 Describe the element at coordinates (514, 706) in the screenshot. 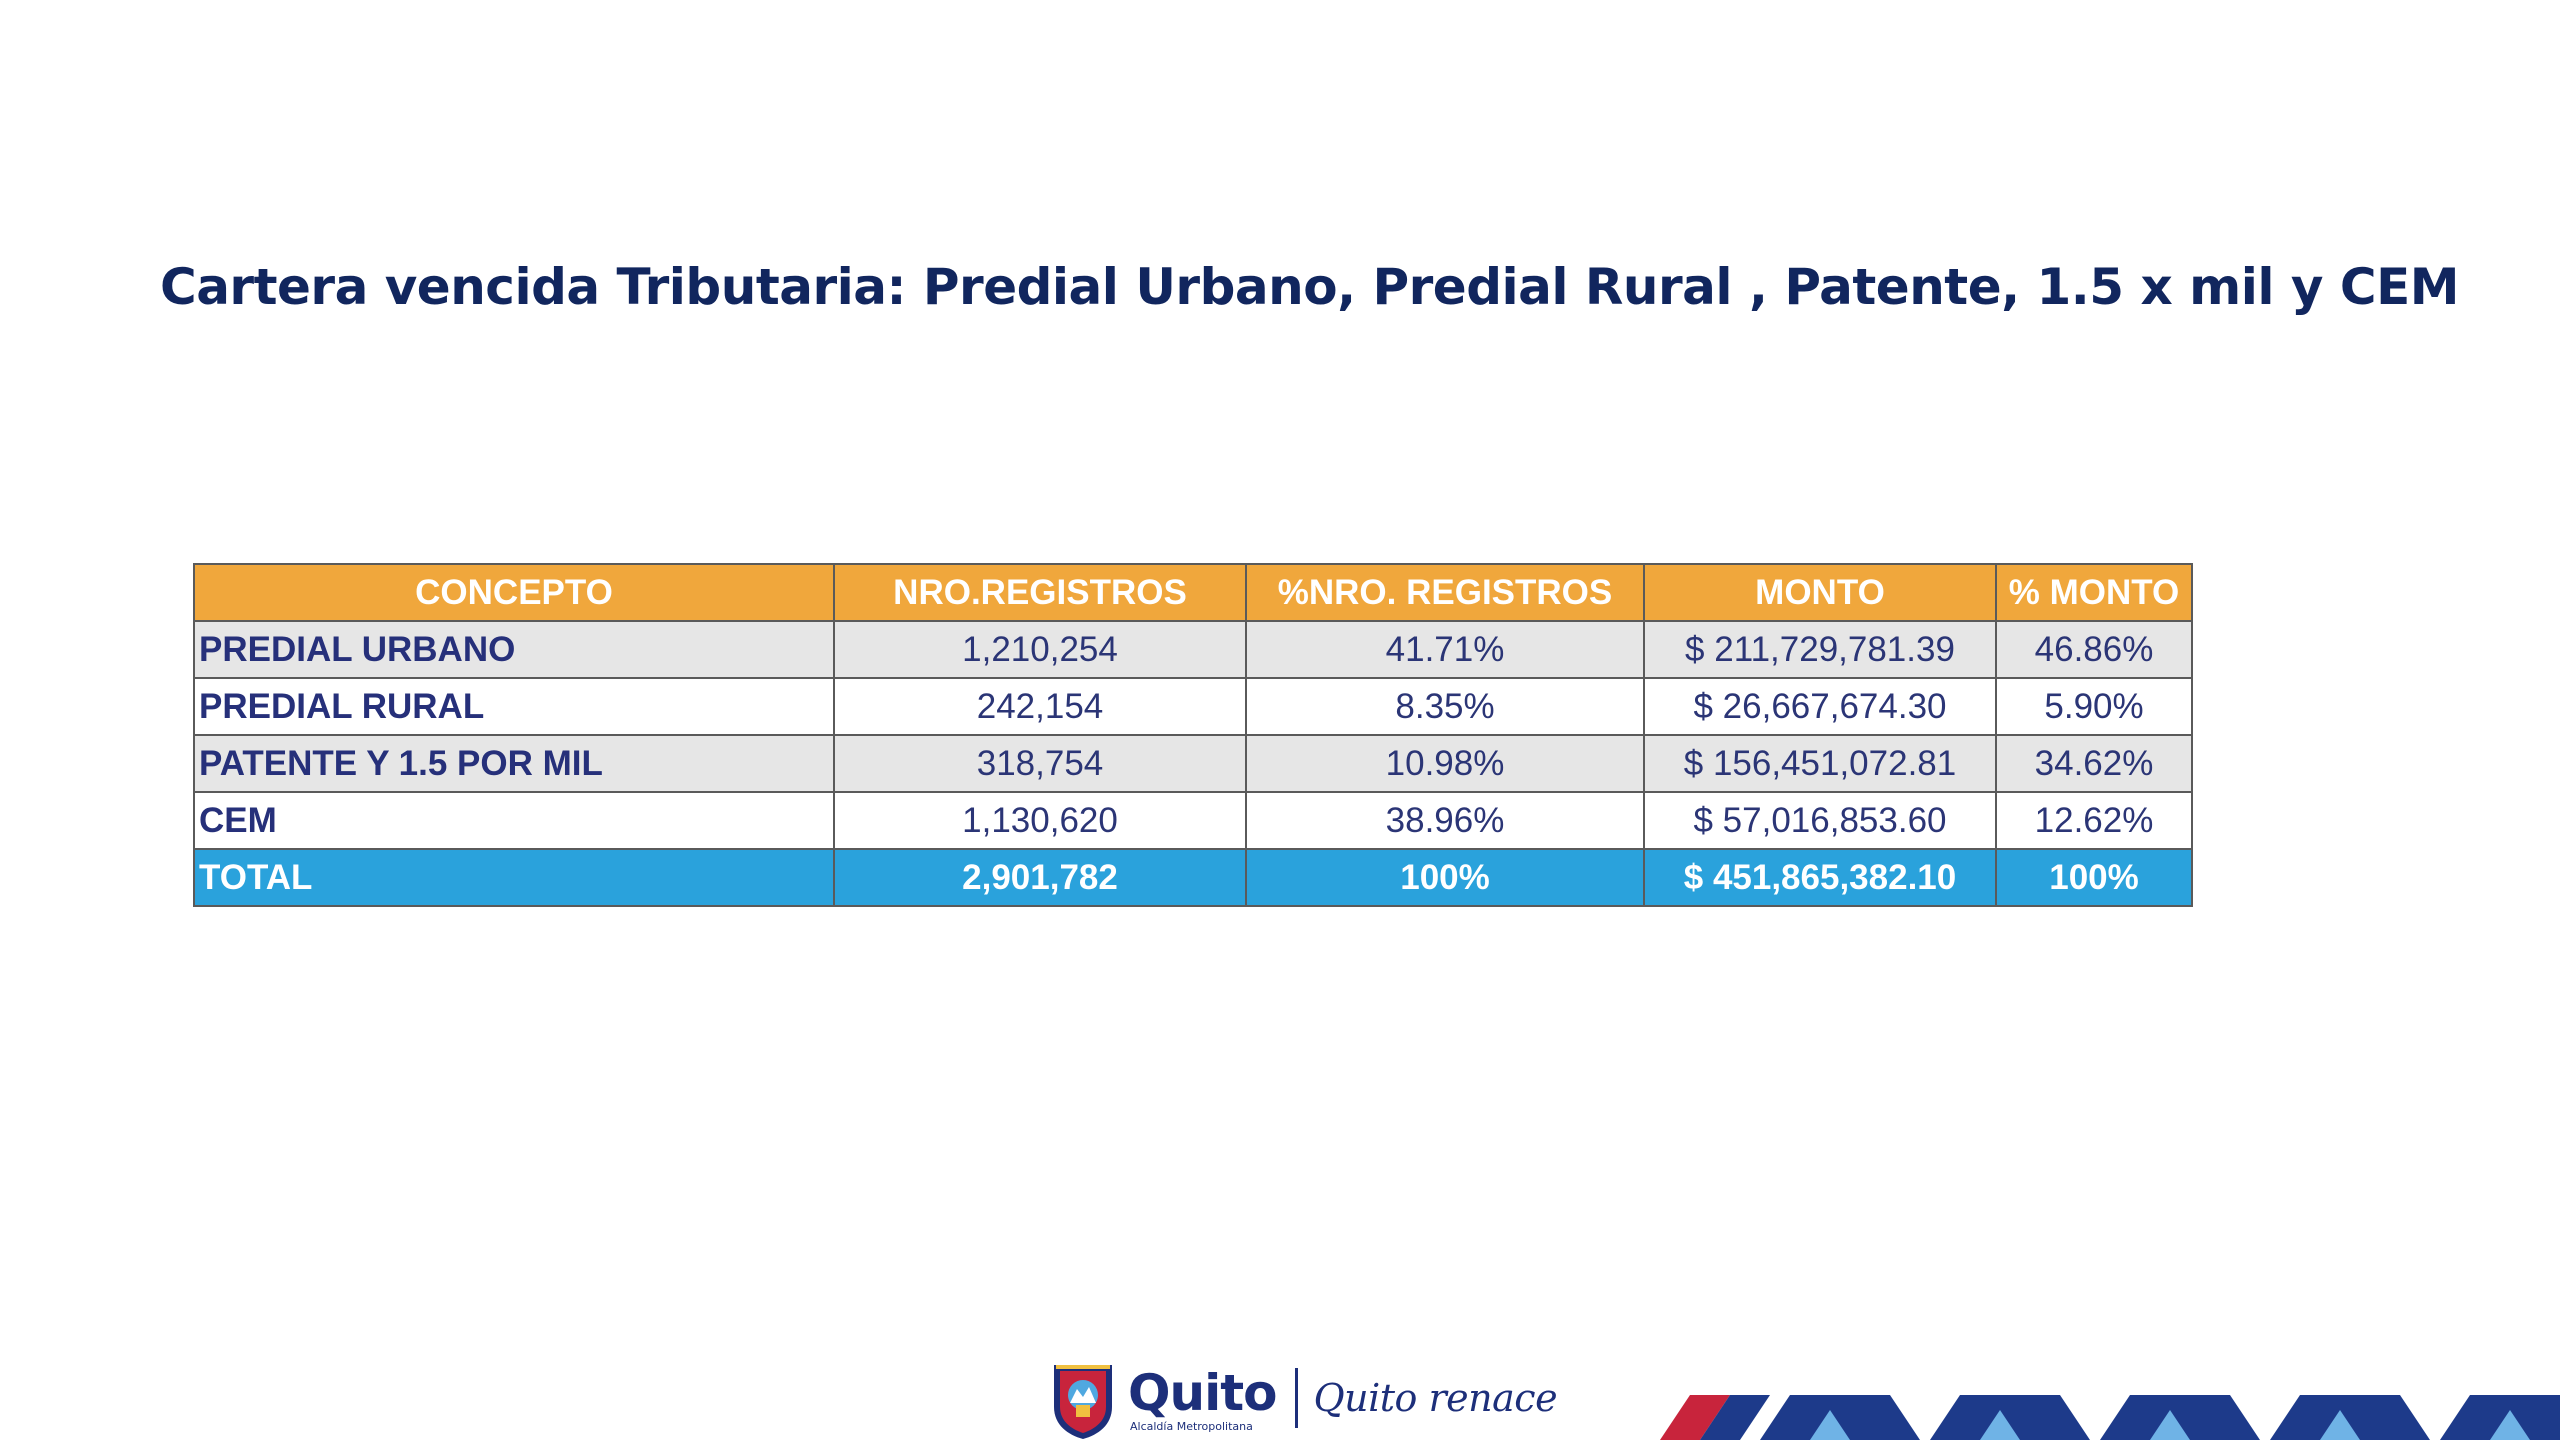

I see `cell-concepto: PREDIAL RURAL` at that location.